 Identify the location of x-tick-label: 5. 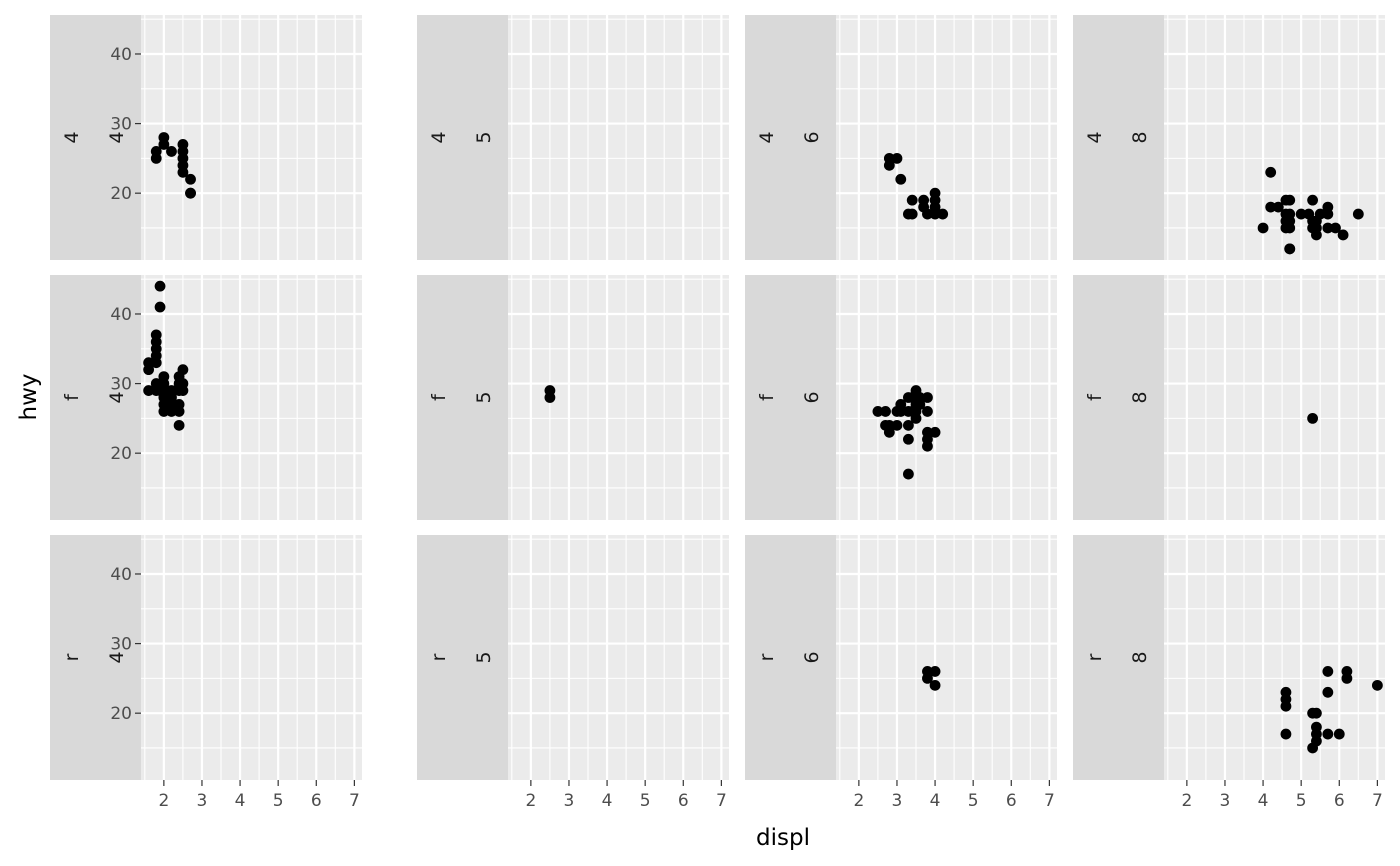
(1301, 801).